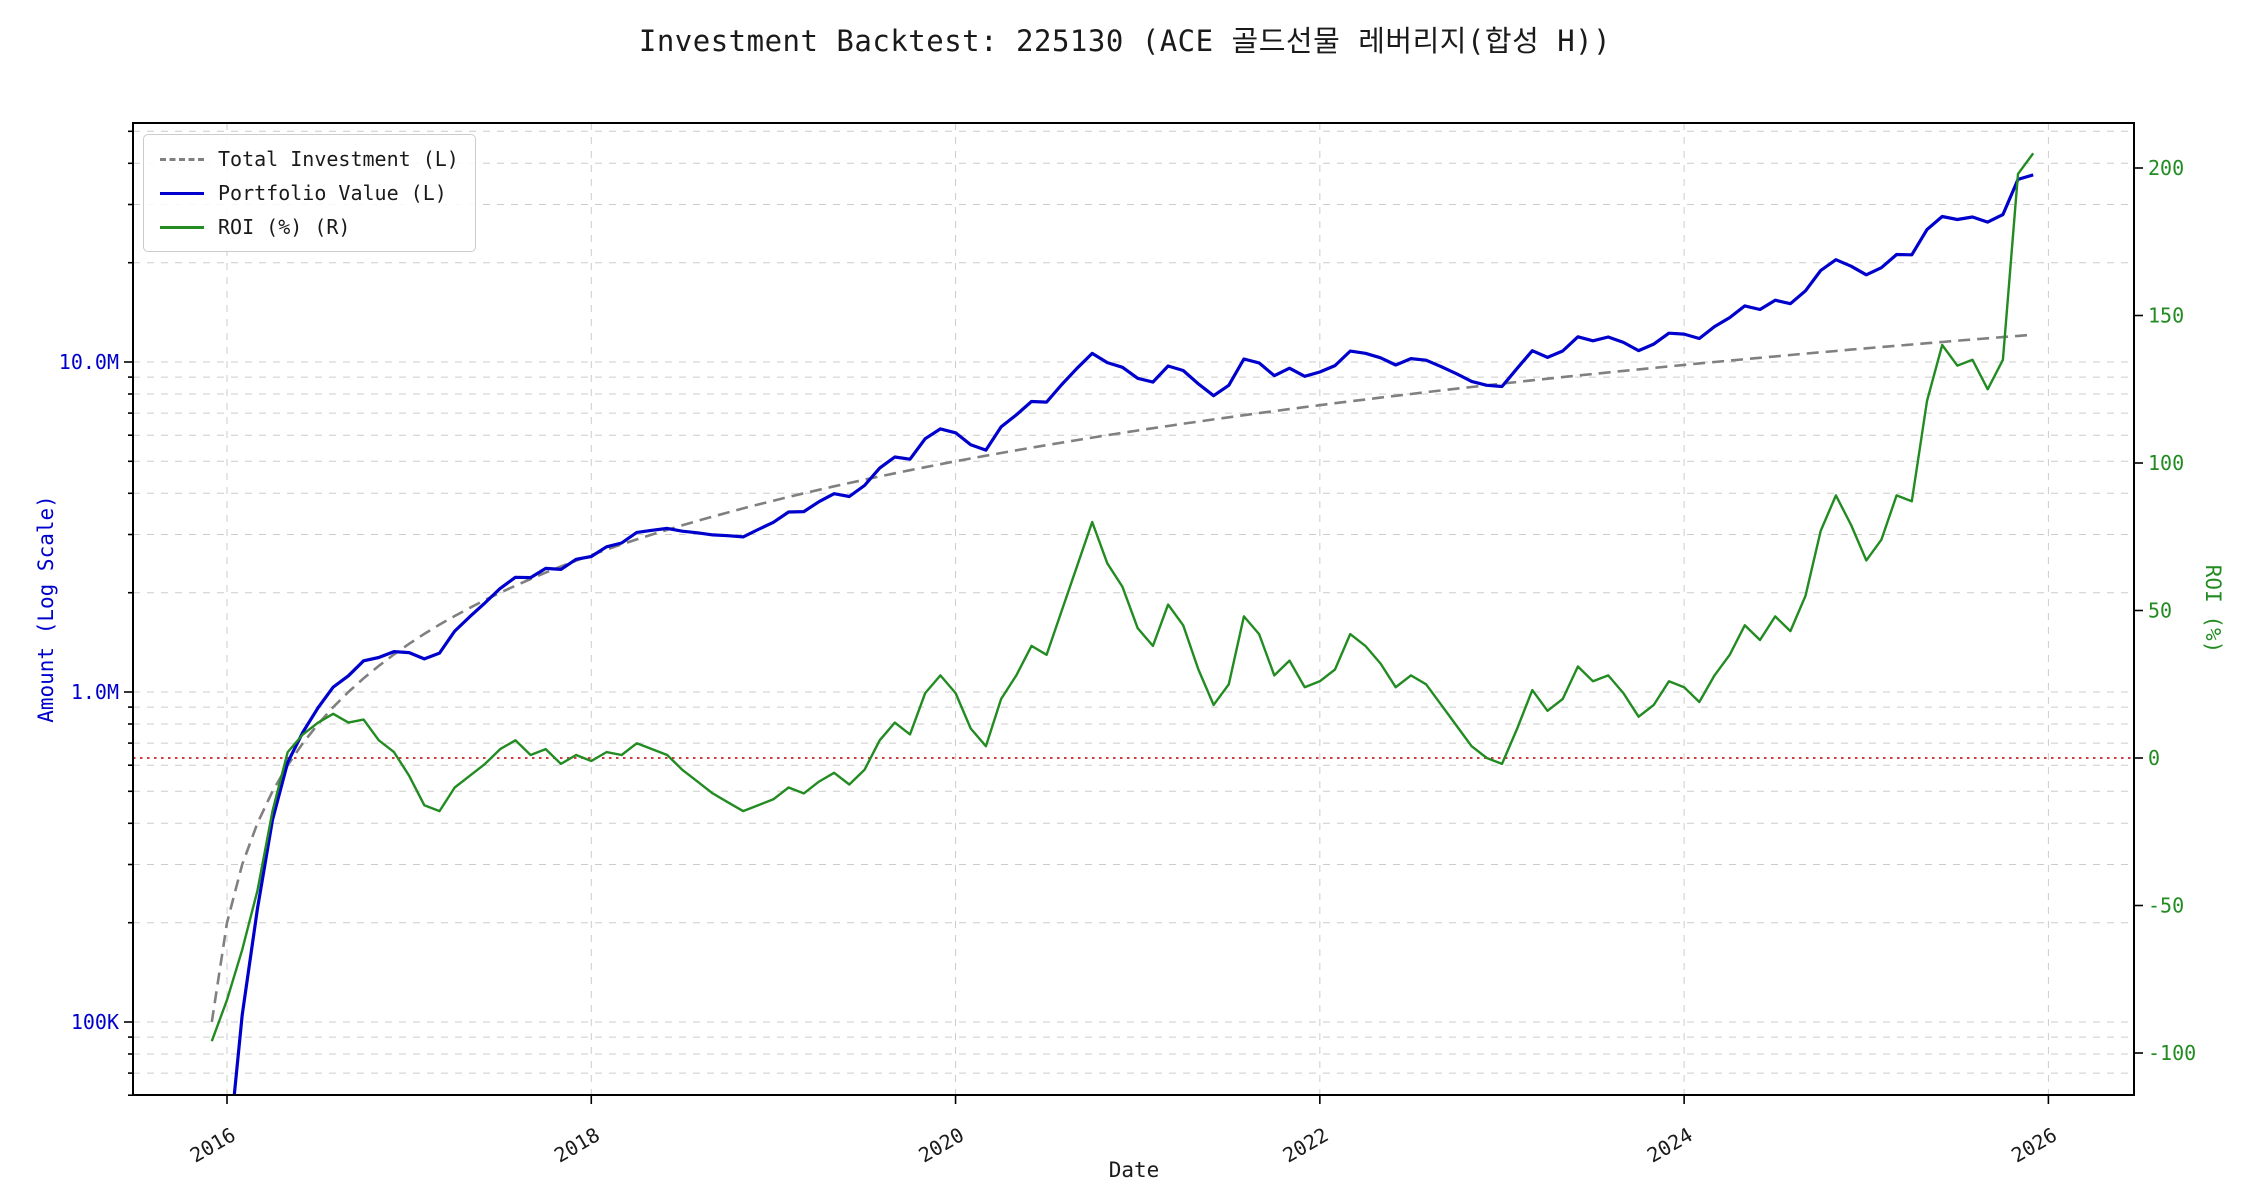 This screenshot has width=2250, height=1200. What do you see at coordinates (1134, 1170) in the screenshot?
I see `x-axis-title: Date` at bounding box center [1134, 1170].